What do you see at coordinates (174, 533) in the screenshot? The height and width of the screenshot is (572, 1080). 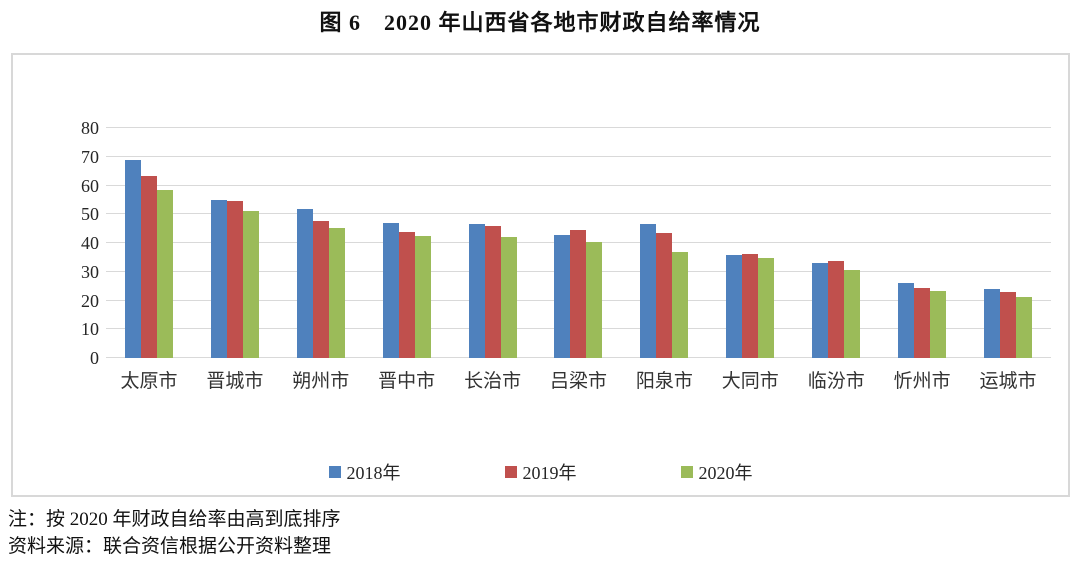 I see `footnotes: 注：按 2020 年财政自给率由高到底排序 资料来源：联合资信根据公开资料整理` at bounding box center [174, 533].